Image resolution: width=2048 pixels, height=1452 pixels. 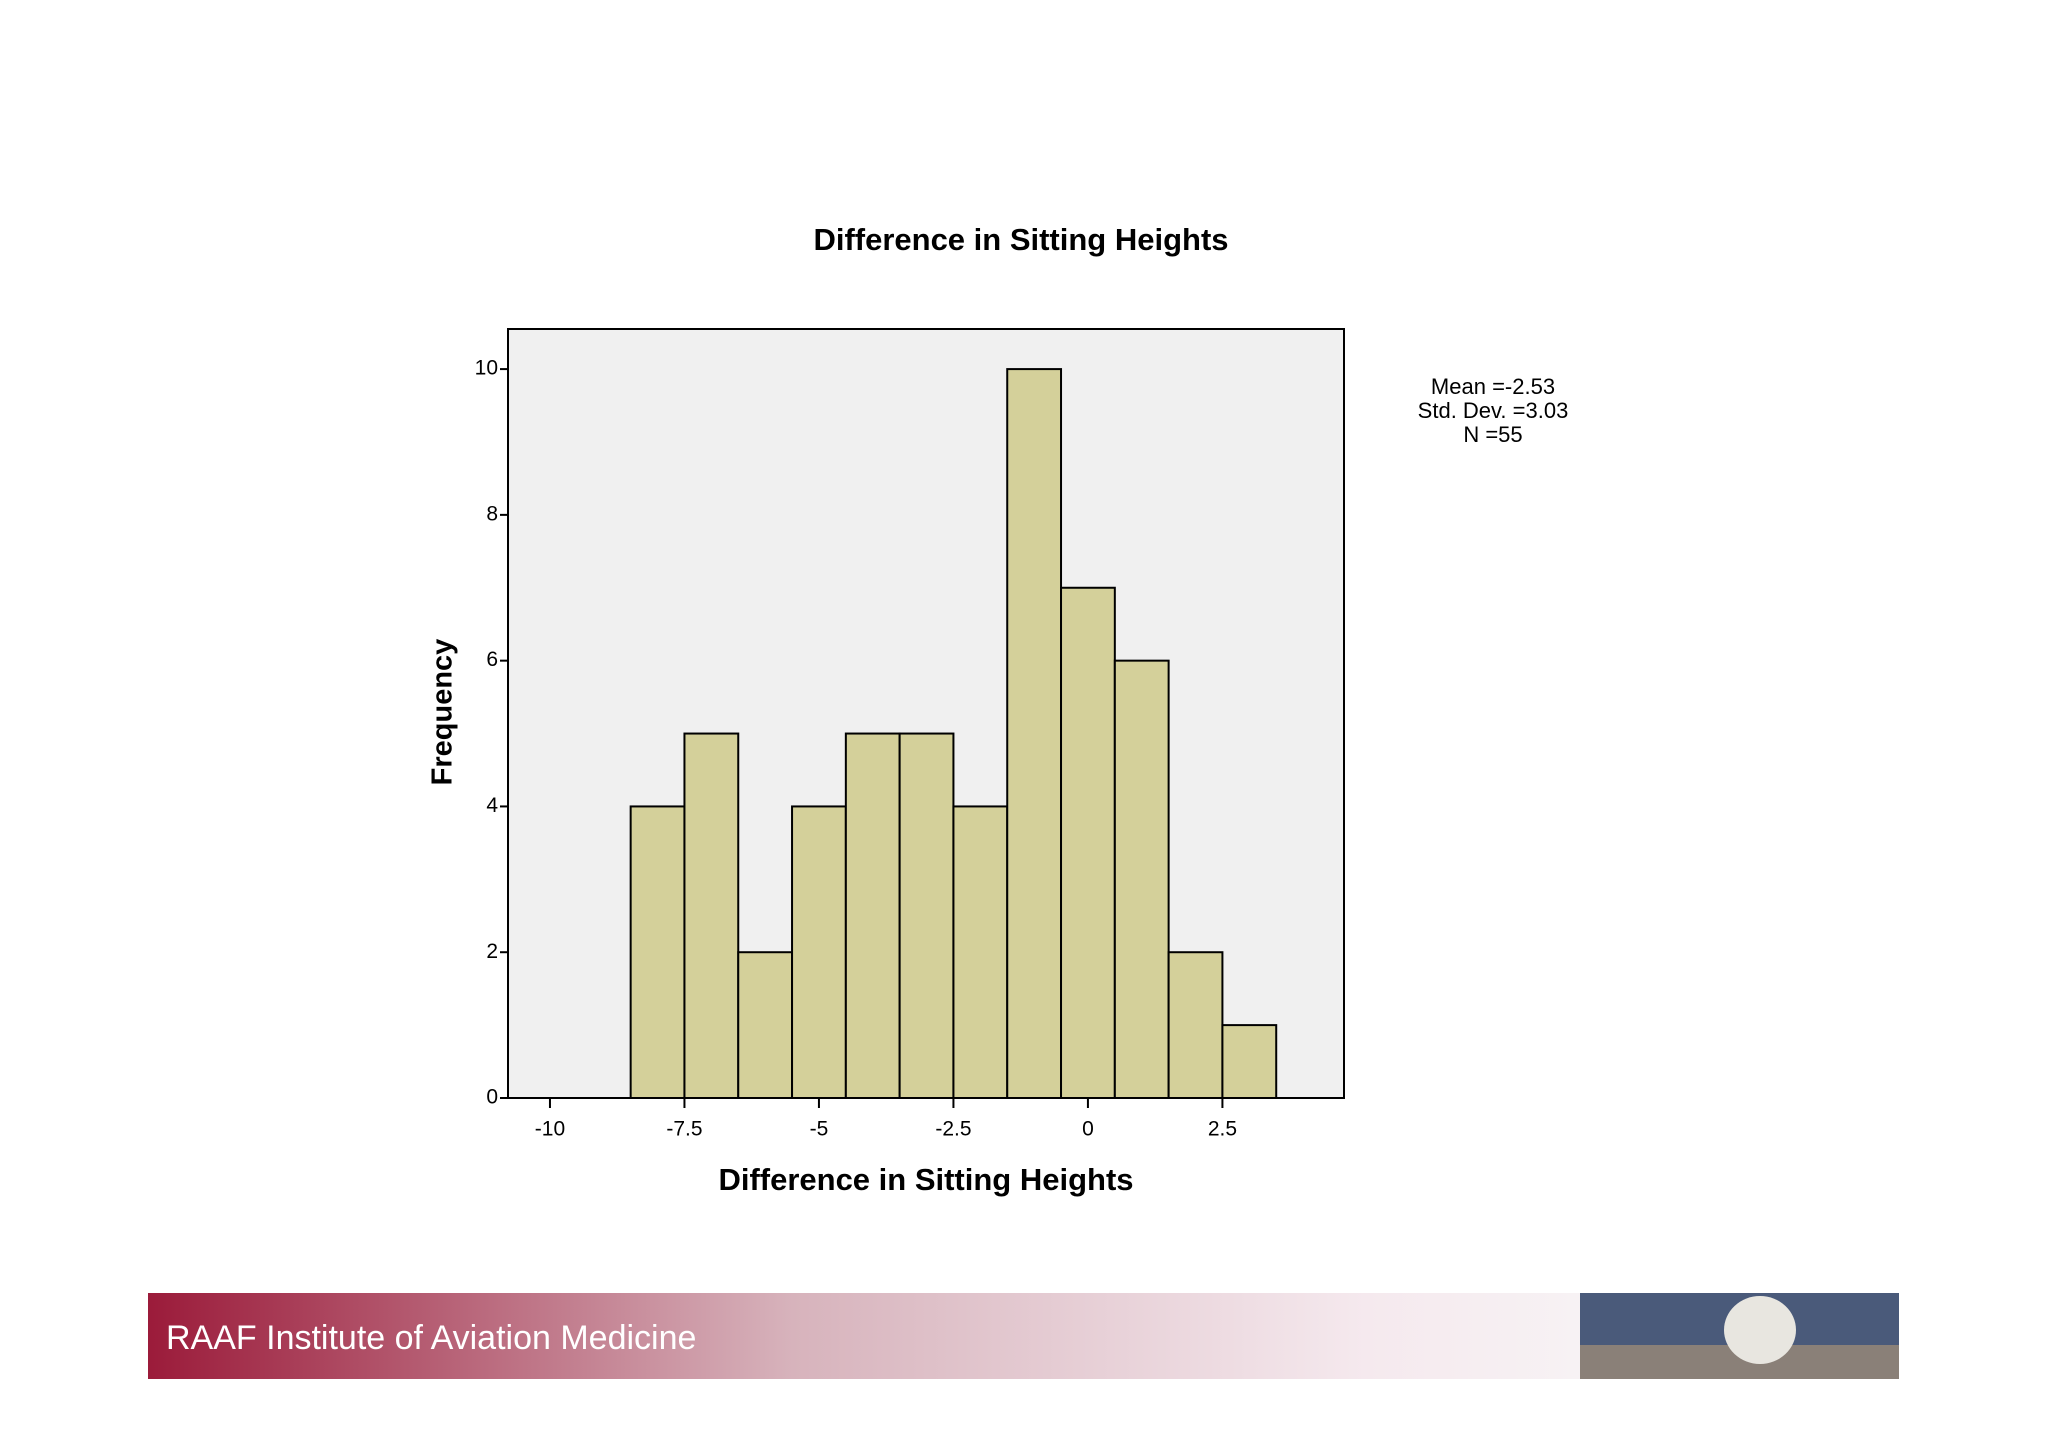 What do you see at coordinates (684, 1129) in the screenshot?
I see `x-tick-label: -7.5` at bounding box center [684, 1129].